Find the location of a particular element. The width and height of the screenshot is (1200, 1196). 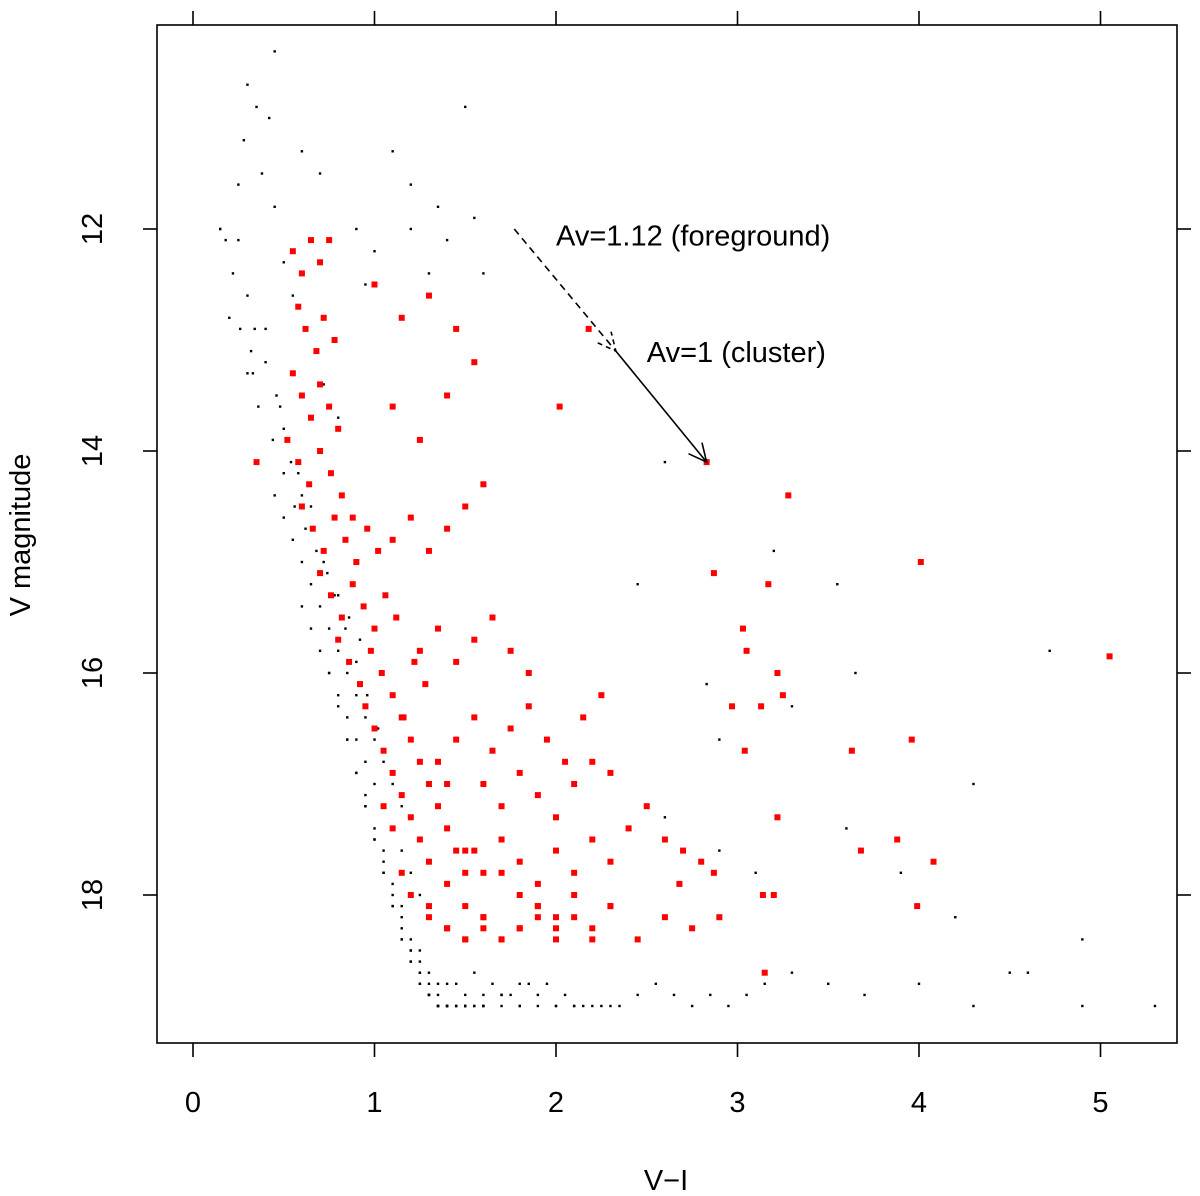

x-axis-bottom: 0 1 2 3 4 5 is located at coordinates (647, 1081).